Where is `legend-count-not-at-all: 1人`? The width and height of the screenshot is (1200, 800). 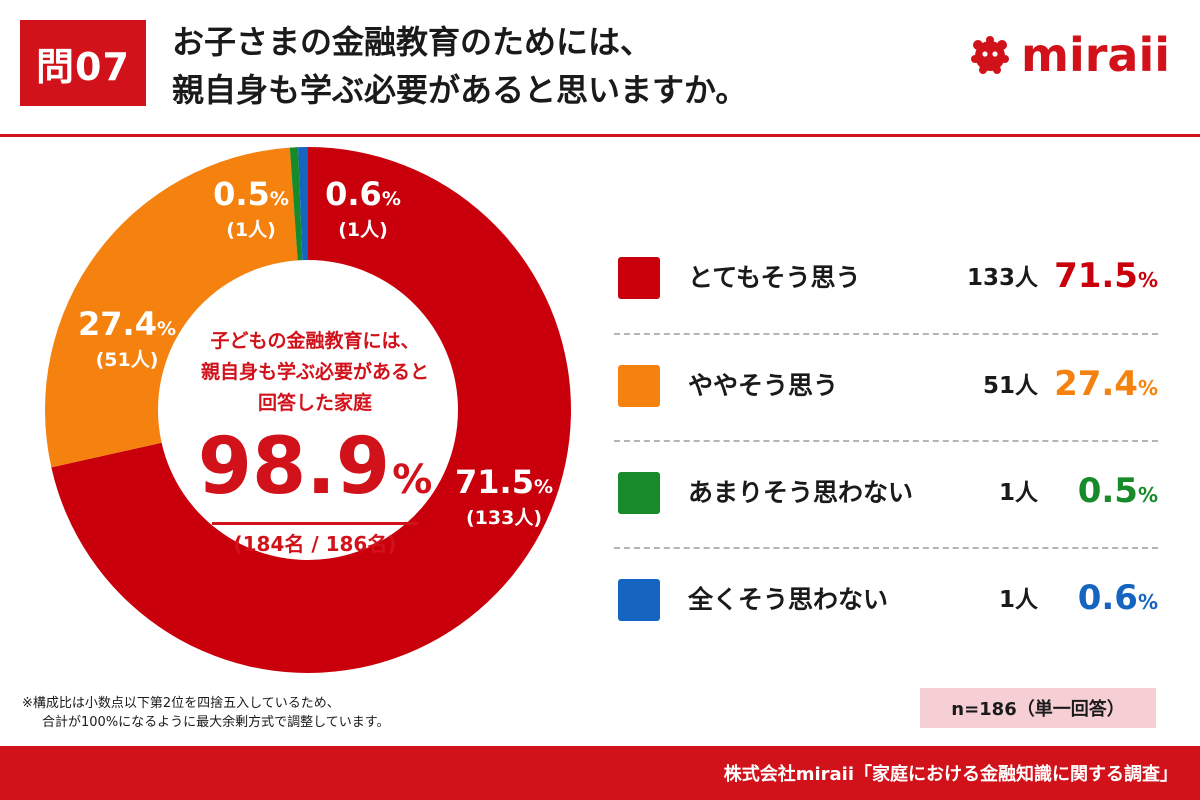
legend-count-not-at-all: 1人 is located at coordinates (1018, 600).